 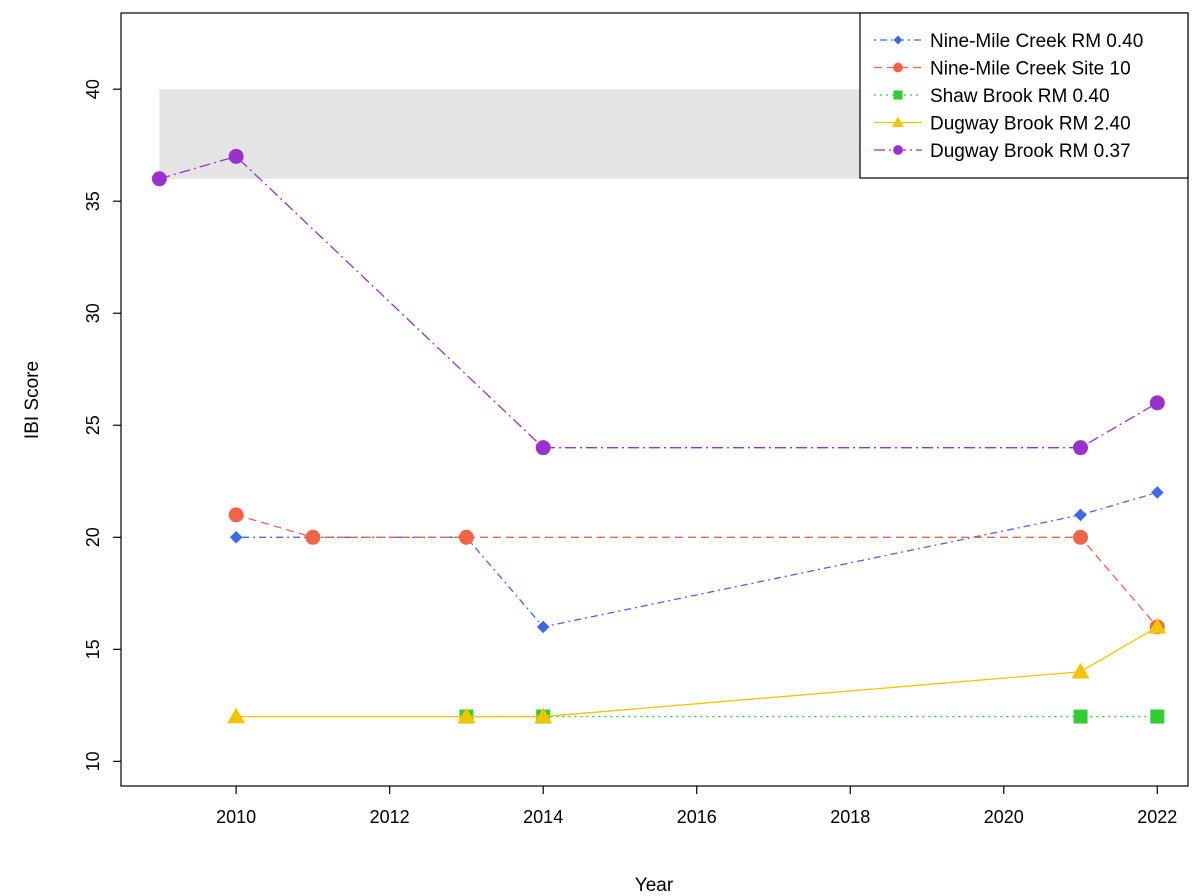 What do you see at coordinates (1030, 69) in the screenshot?
I see `legend-label: Nine-Mile Creek Site 10` at bounding box center [1030, 69].